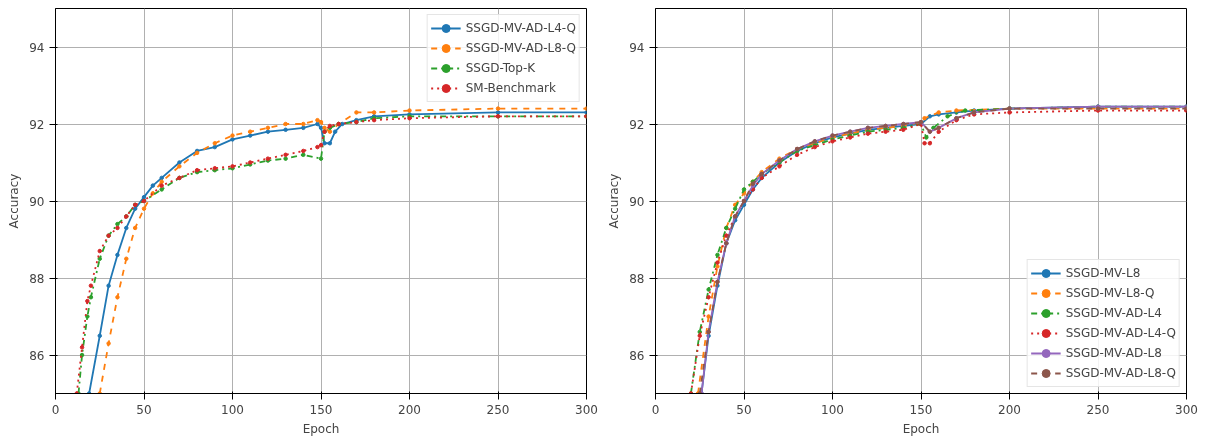 This screenshot has width=1218, height=440. What do you see at coordinates (1103, 273) in the screenshot?
I see `legend-label: SSGD-MV-L8` at bounding box center [1103, 273].